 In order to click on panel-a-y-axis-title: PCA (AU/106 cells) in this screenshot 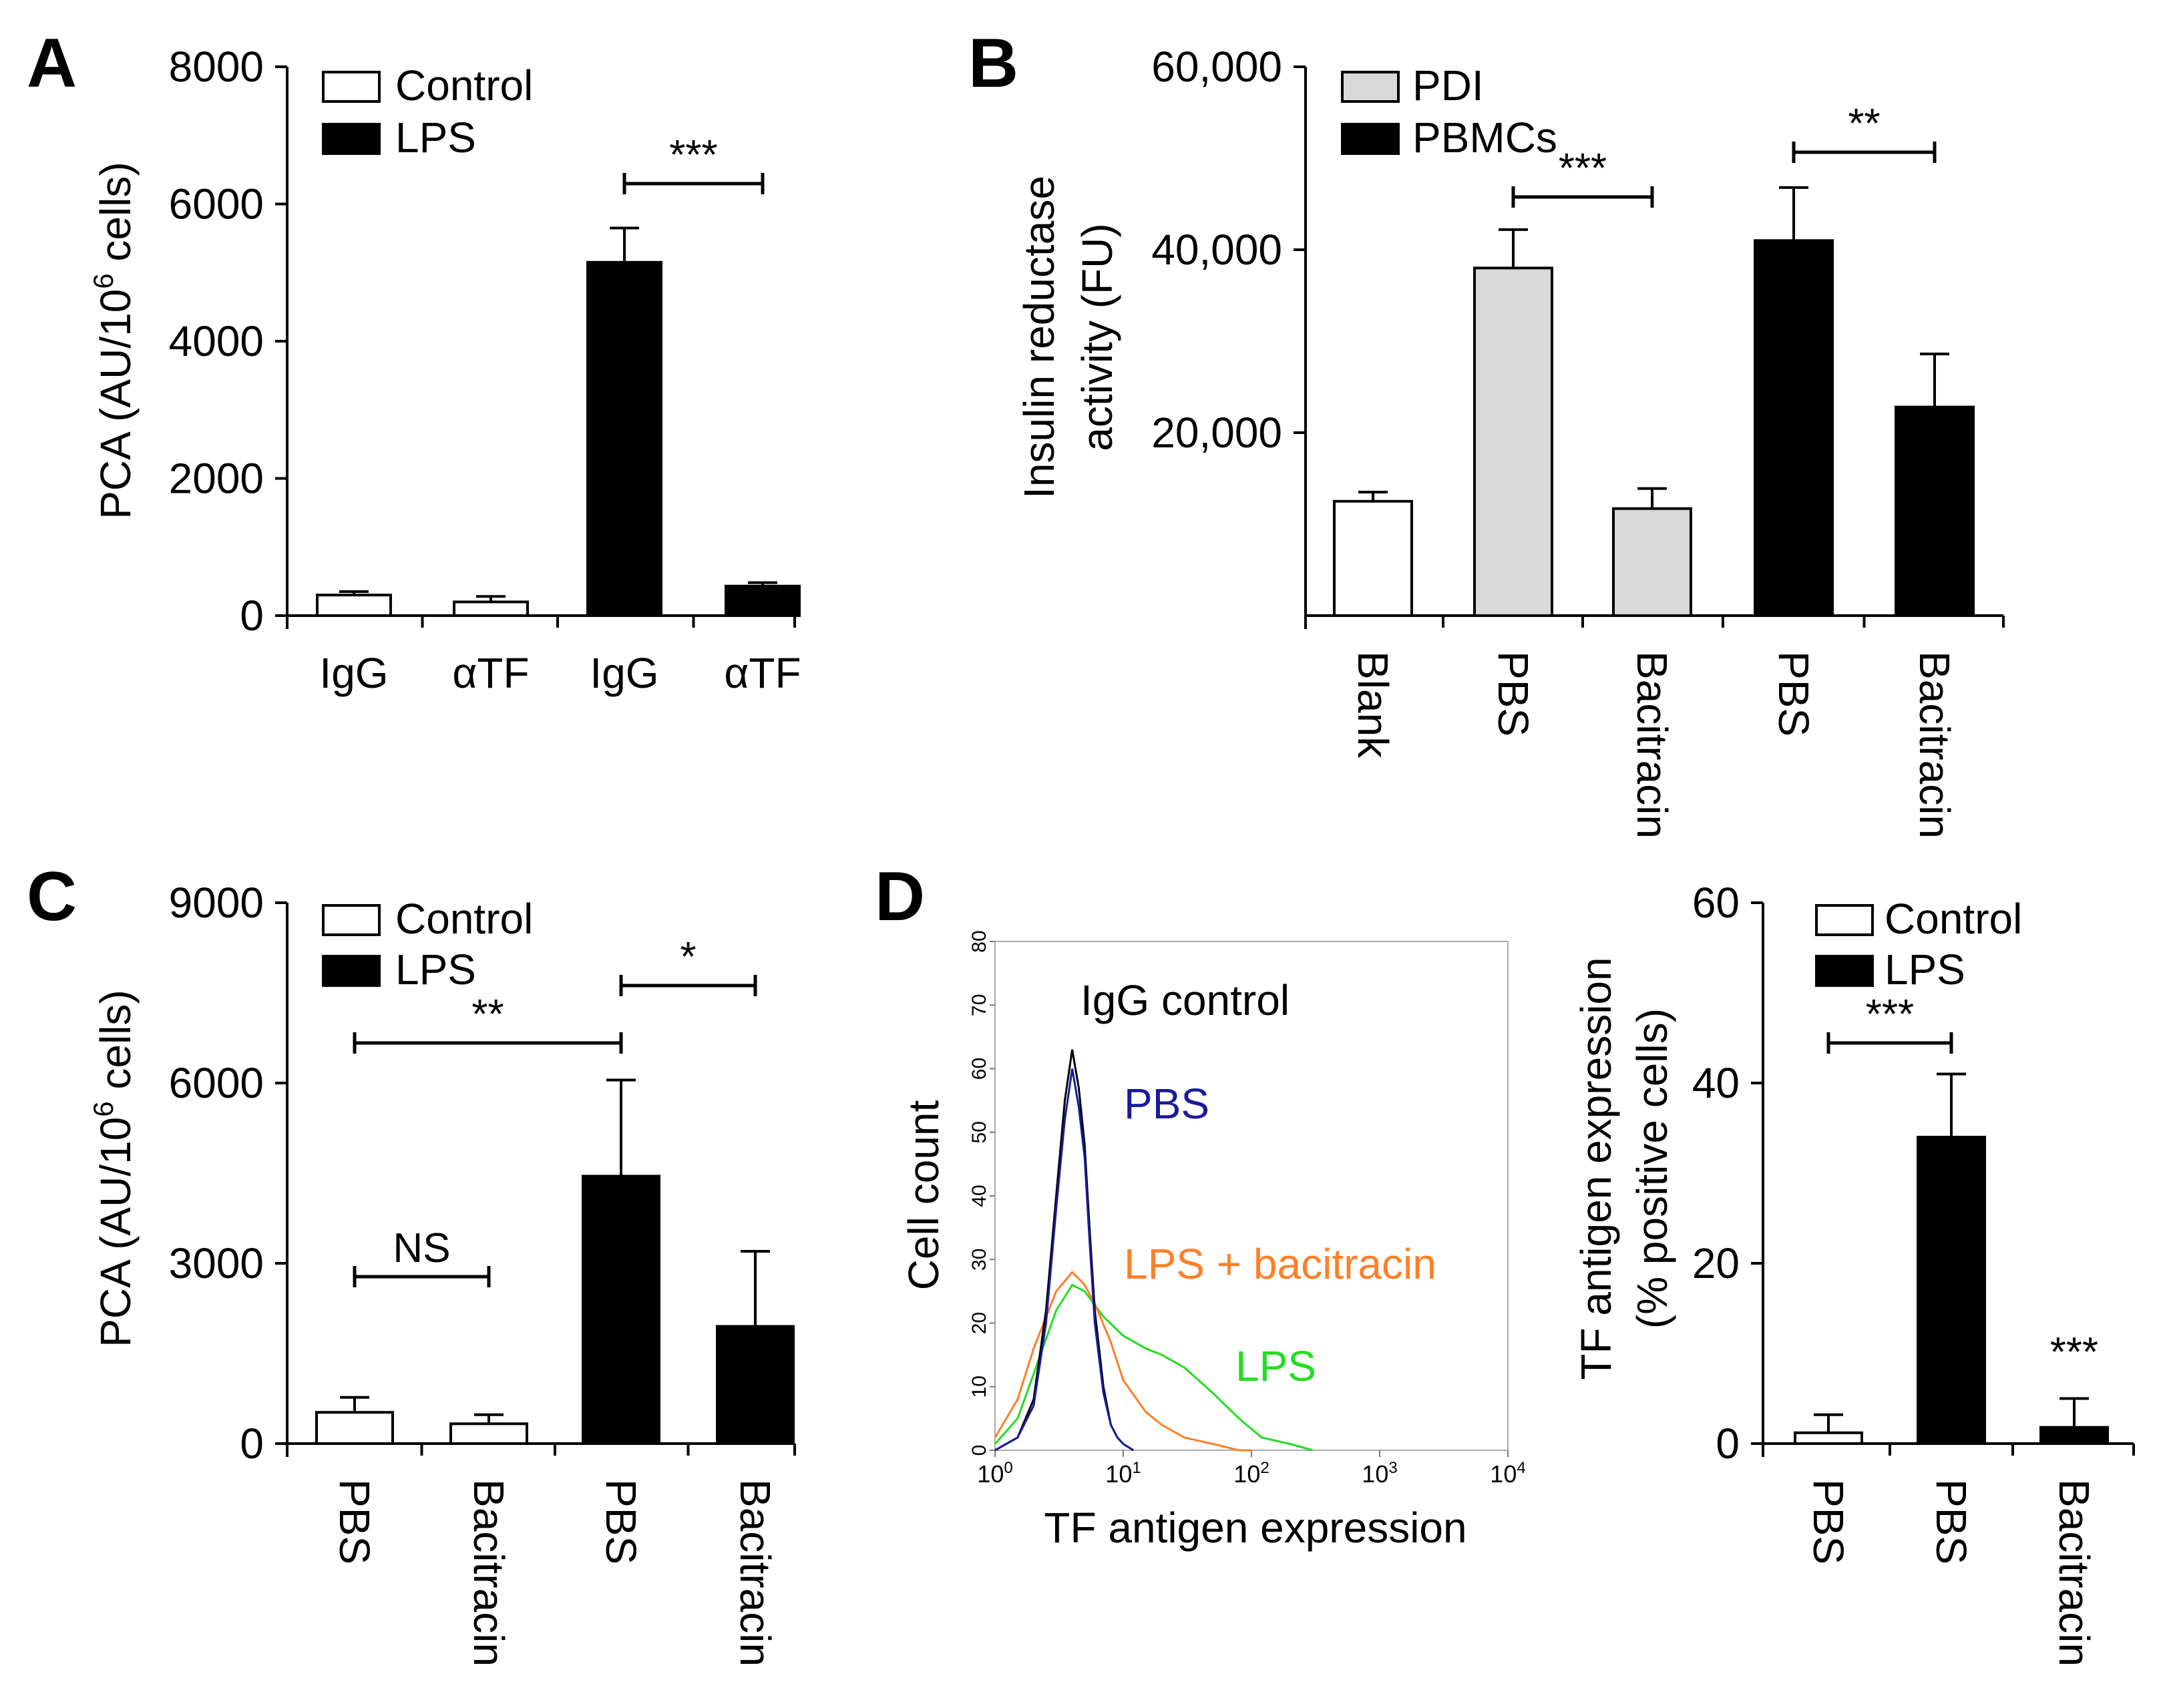, I will do `click(113, 340)`.